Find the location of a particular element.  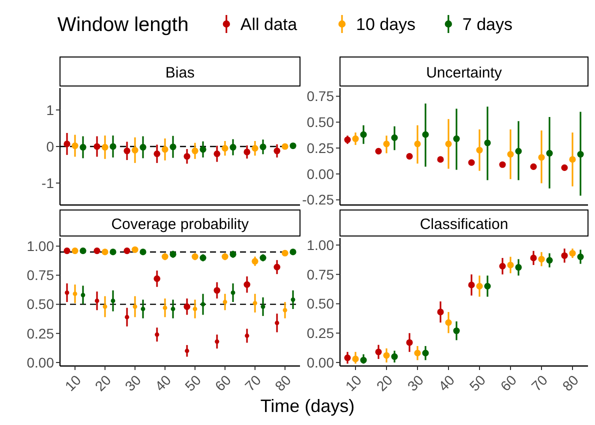

y-tick-label: 1 is located at coordinates (50, 110).